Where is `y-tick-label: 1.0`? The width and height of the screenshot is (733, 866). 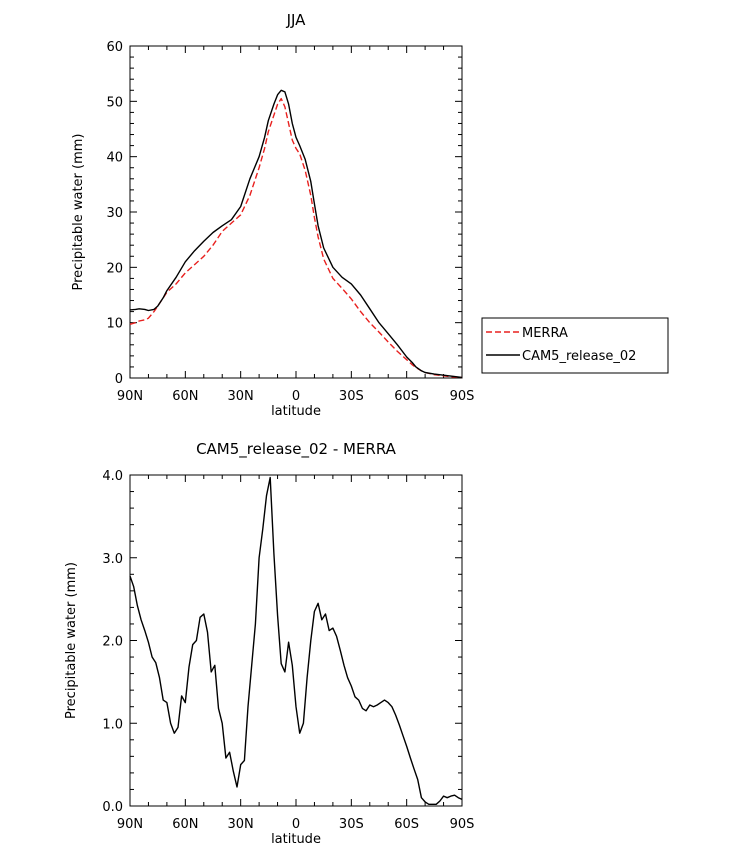 y-tick-label: 1.0 is located at coordinates (112, 724).